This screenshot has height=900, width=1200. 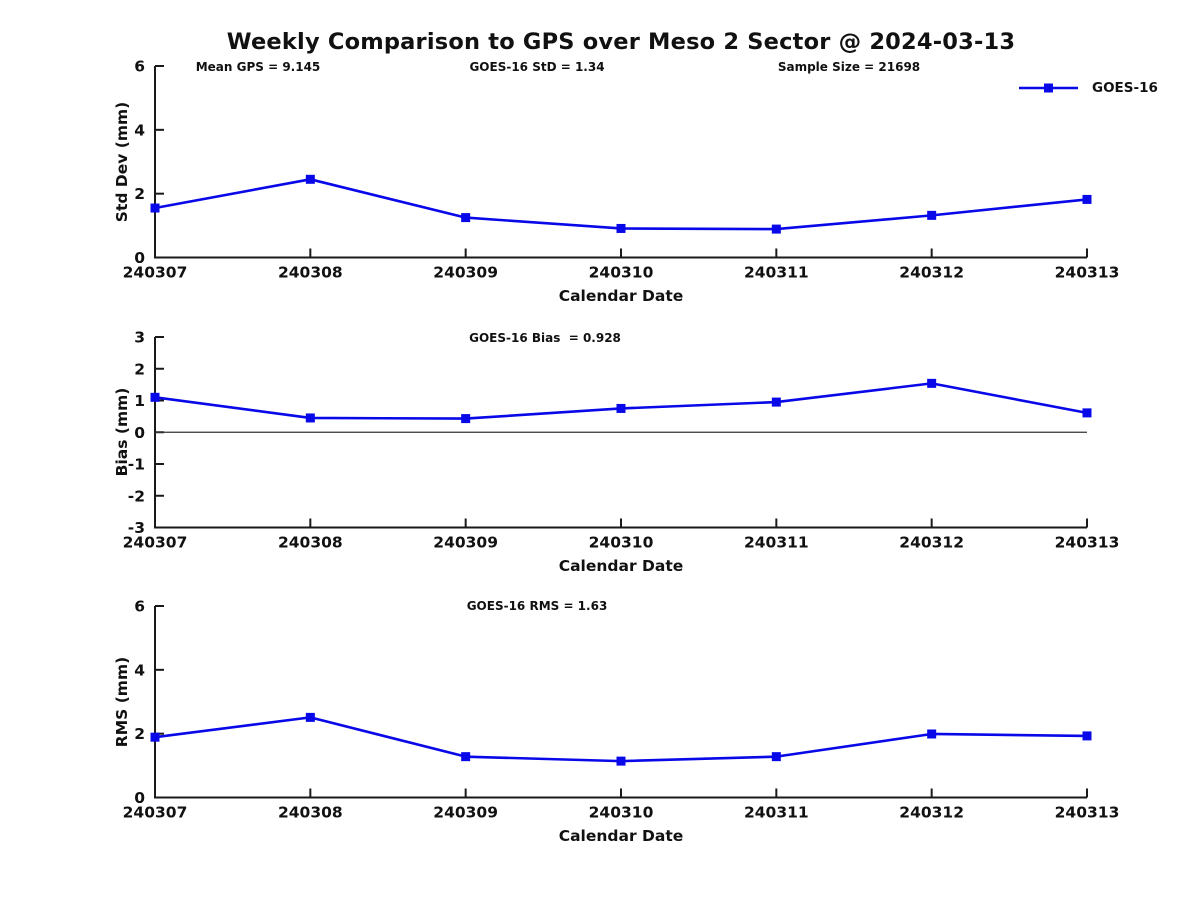 I want to click on series-line-std-dev, so click(x=621, y=204).